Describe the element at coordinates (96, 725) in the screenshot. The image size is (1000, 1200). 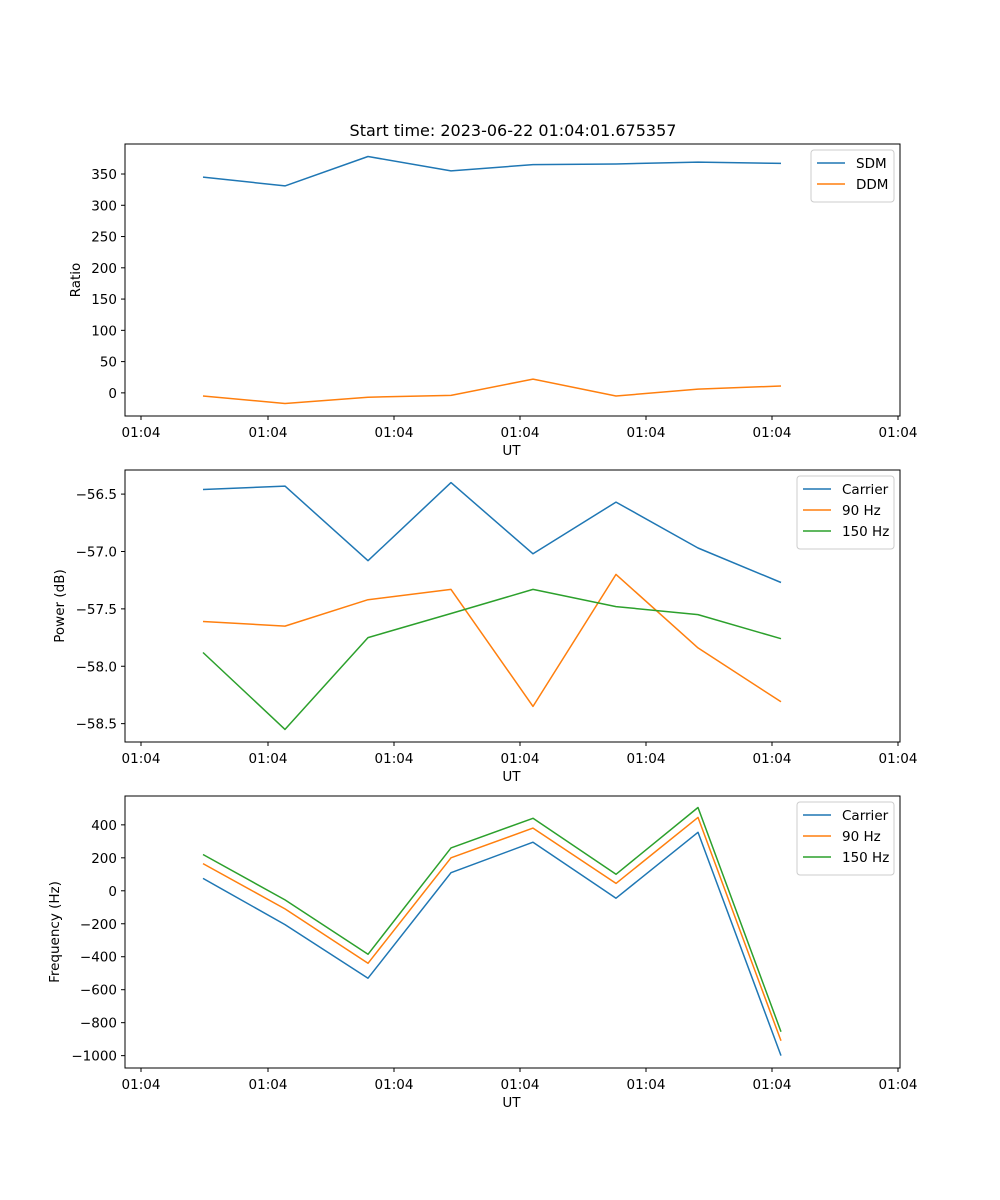
I see `y-tick-label: −58.5` at that location.